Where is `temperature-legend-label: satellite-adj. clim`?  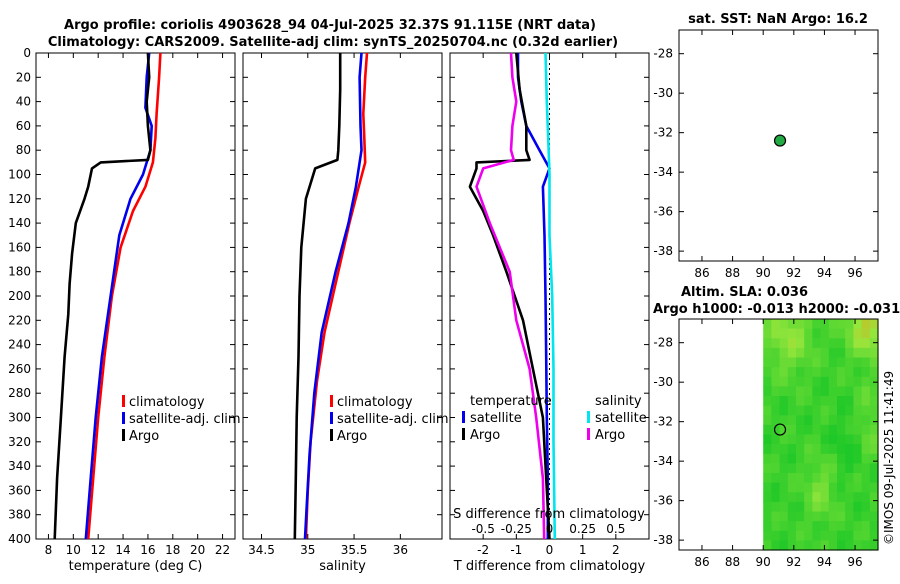 temperature-legend-label: satellite-adj. clim is located at coordinates (185, 419).